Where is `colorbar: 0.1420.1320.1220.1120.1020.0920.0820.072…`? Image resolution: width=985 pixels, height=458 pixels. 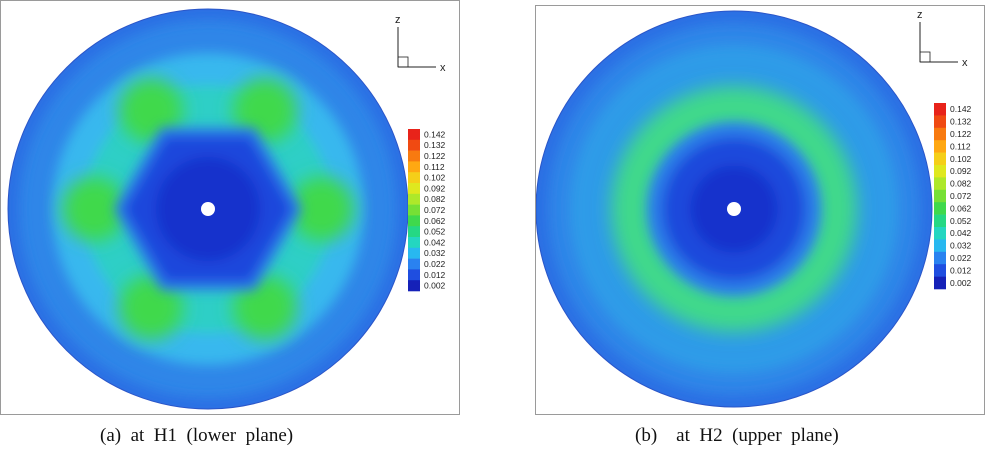 colorbar: 0.1420.1320.1220.1120.1020.0920.0820.072… is located at coordinates (427, 210).